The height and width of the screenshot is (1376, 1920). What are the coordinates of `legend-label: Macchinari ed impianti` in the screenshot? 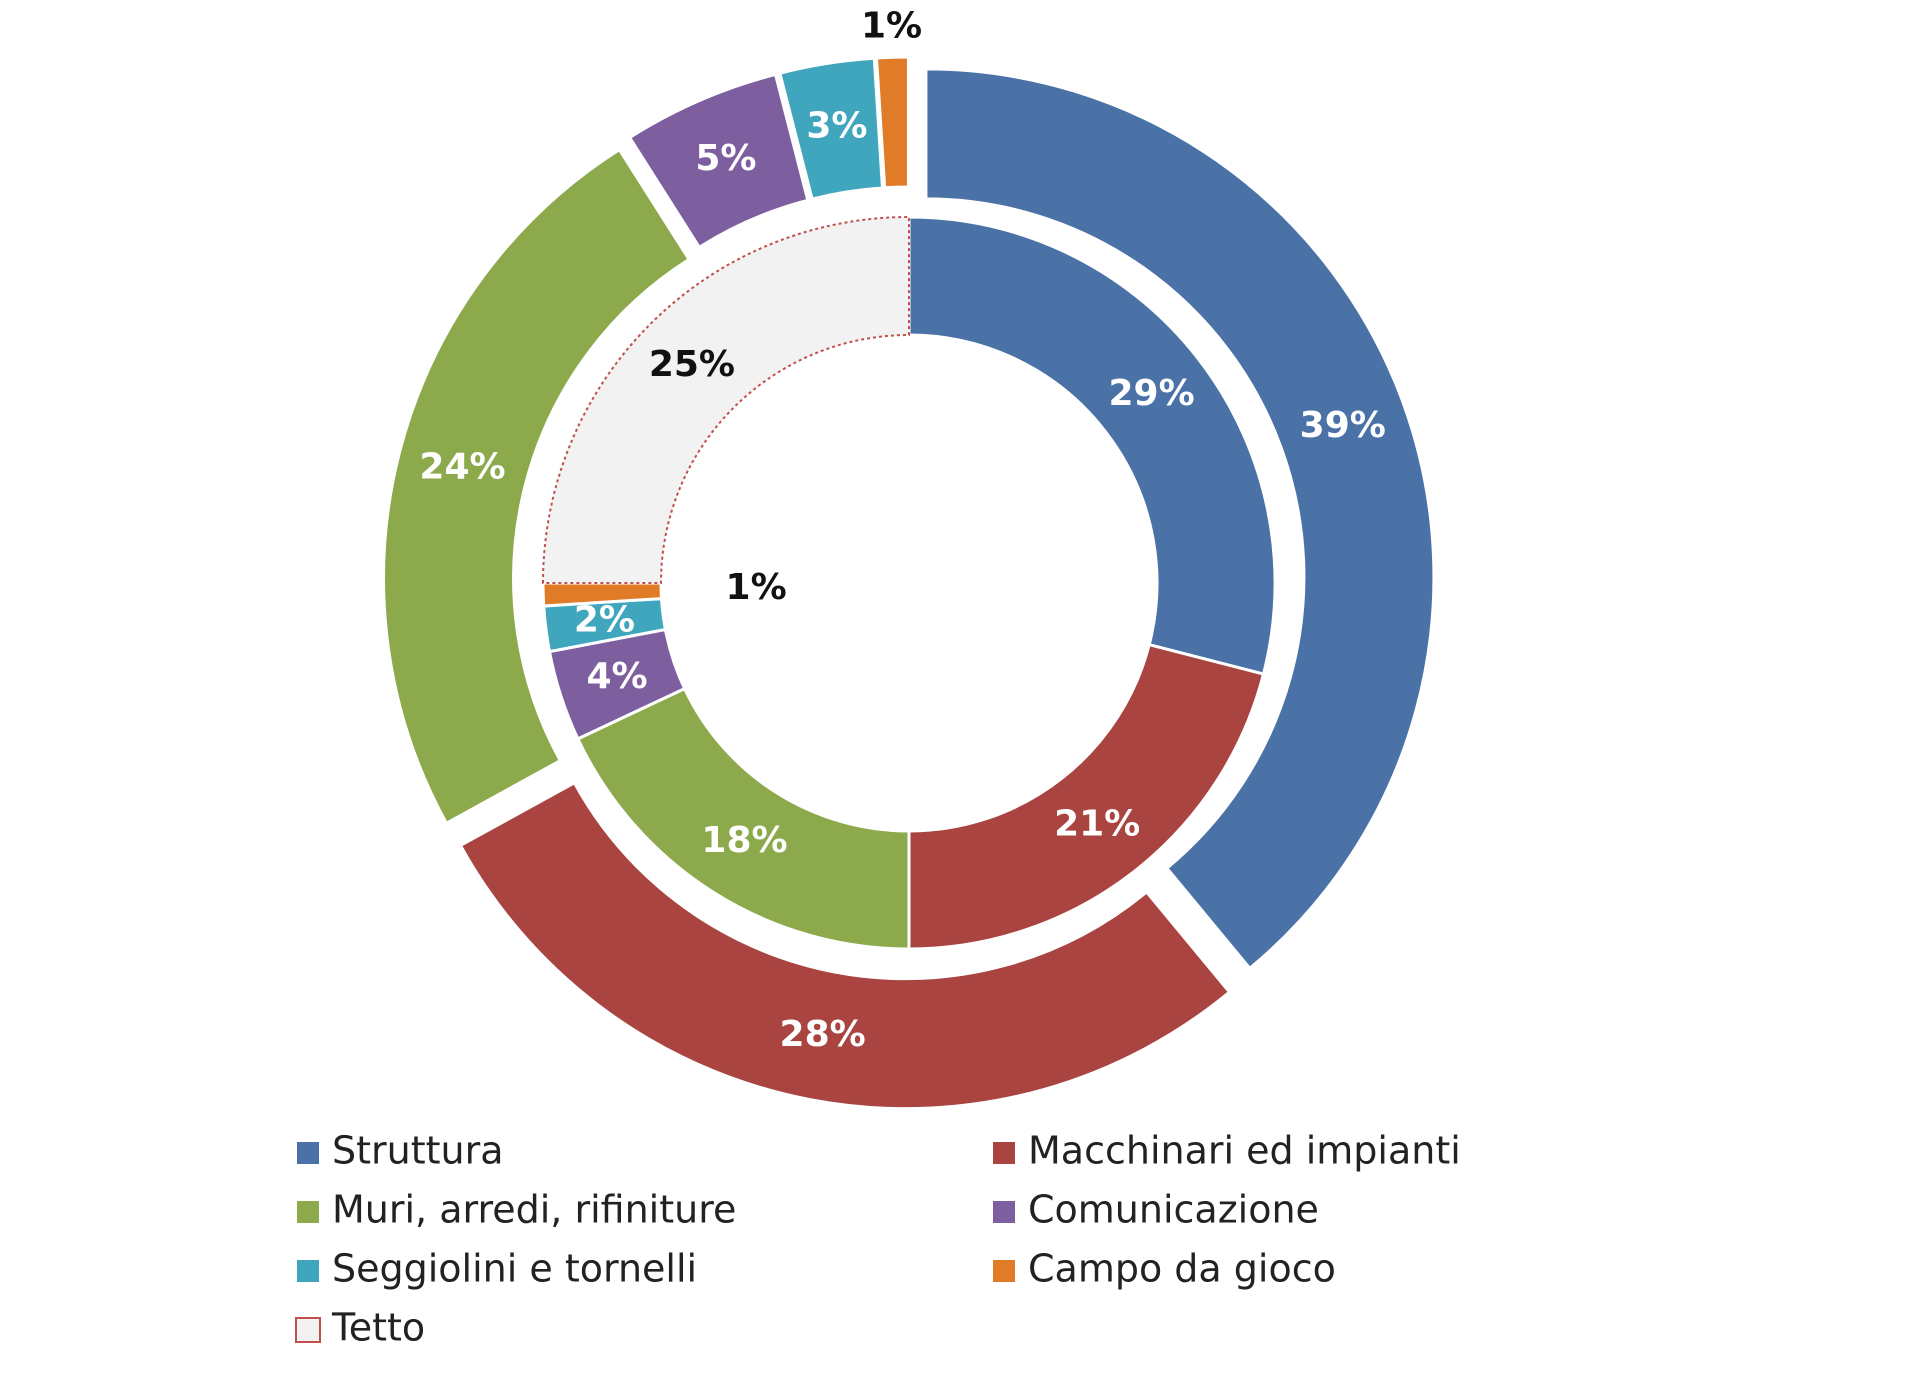 It's located at (1244, 1151).